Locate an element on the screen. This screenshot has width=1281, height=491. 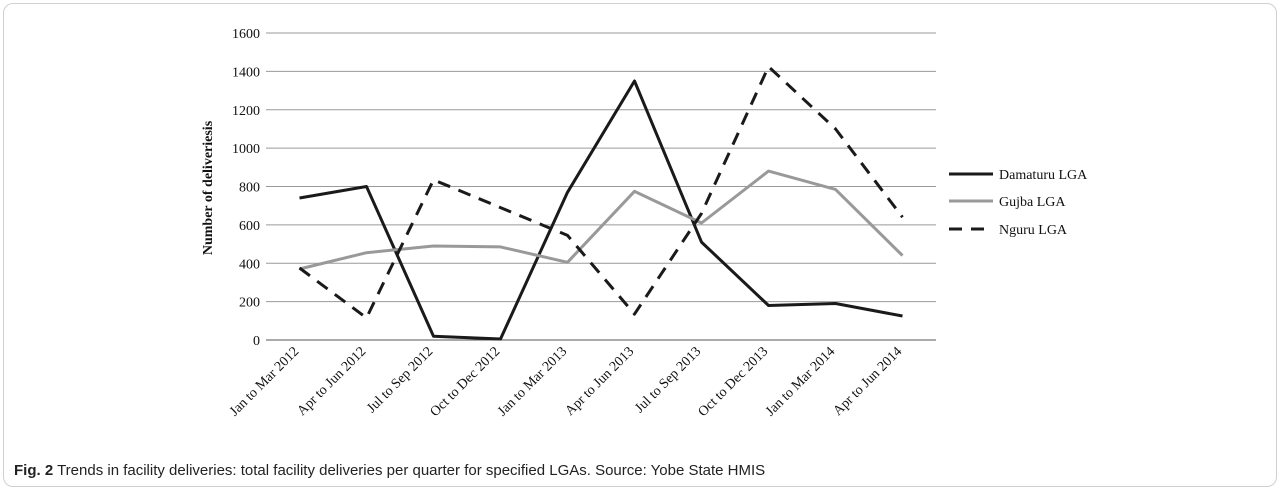
y-tick-label: 1000 is located at coordinates (246, 149).